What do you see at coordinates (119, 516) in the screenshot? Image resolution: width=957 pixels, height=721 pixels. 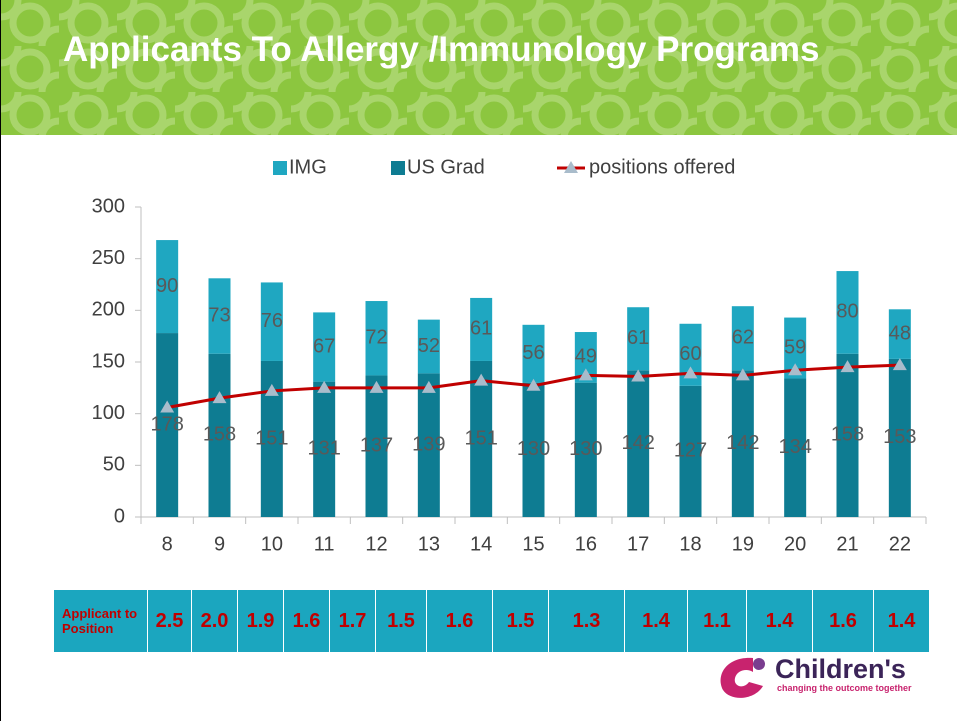 I see `y-tick-label: 0` at bounding box center [119, 516].